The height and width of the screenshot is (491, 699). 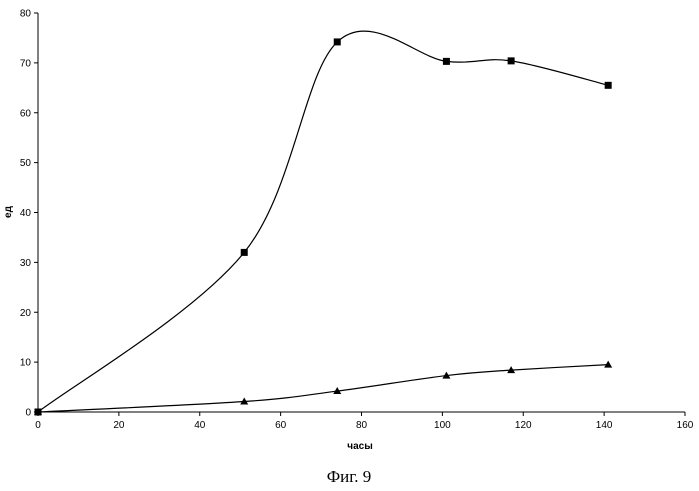 I want to click on x-tick-label: 80, so click(x=362, y=425).